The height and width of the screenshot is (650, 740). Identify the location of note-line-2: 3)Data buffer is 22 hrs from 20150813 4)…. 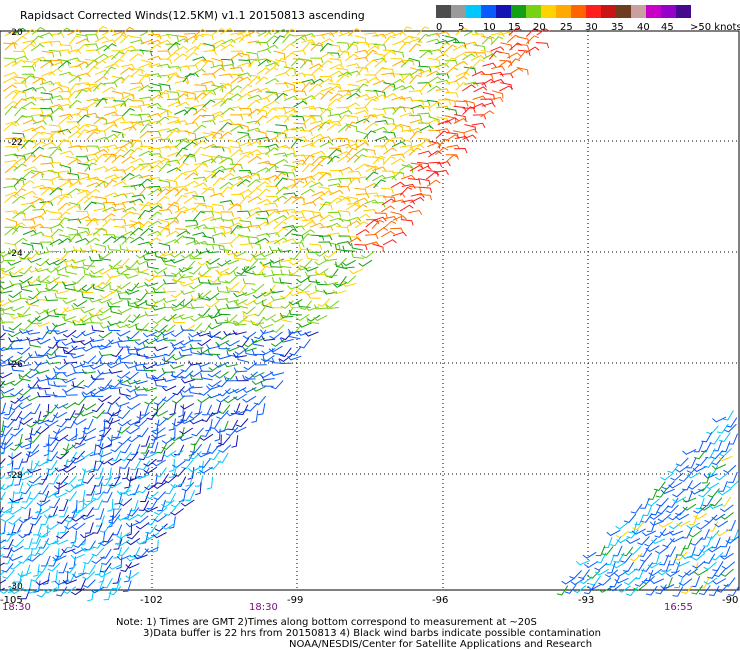
(372, 633).